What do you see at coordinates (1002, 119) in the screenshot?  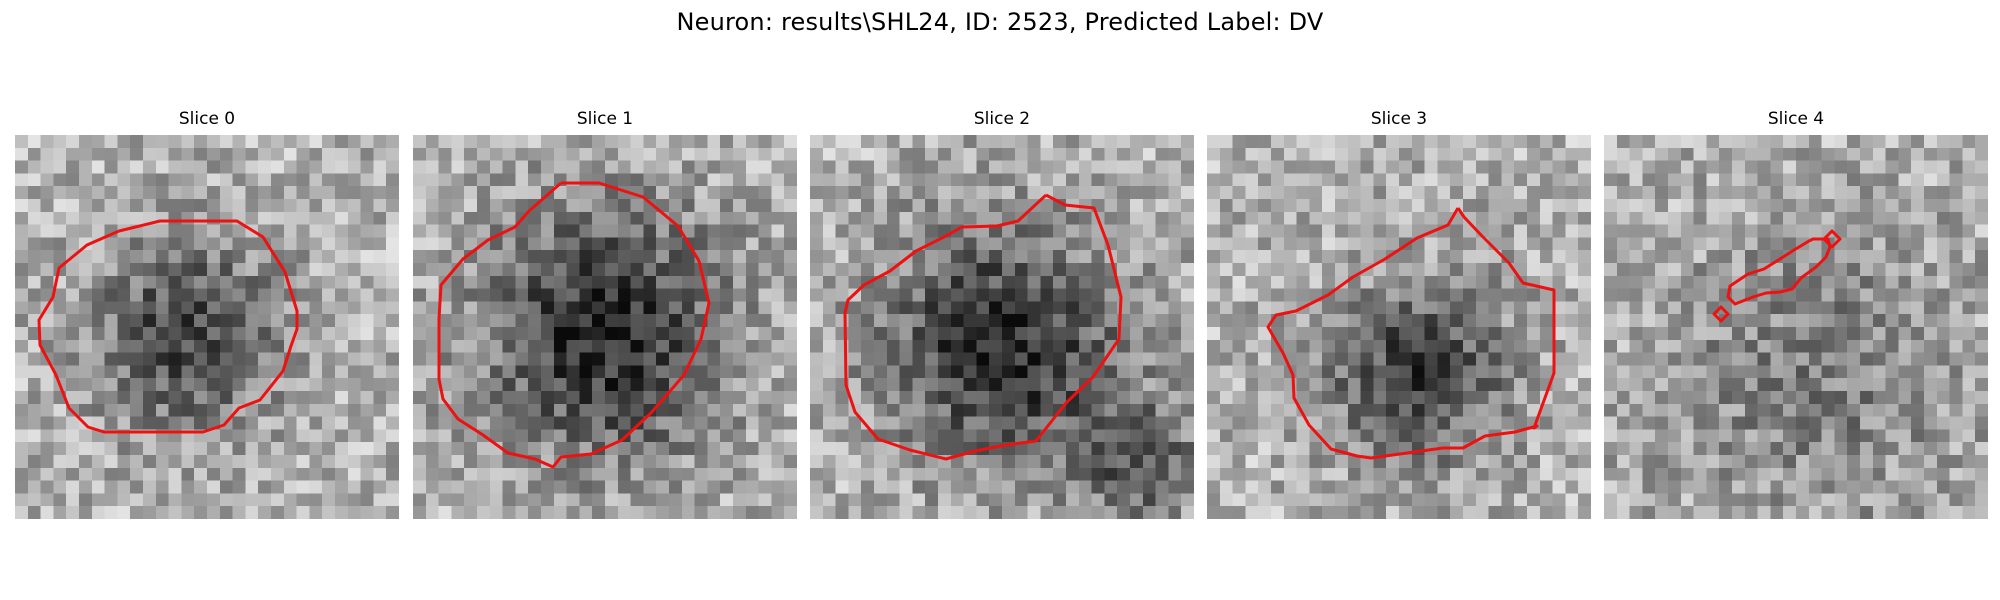 I see `slice-title-2: Slice 2` at bounding box center [1002, 119].